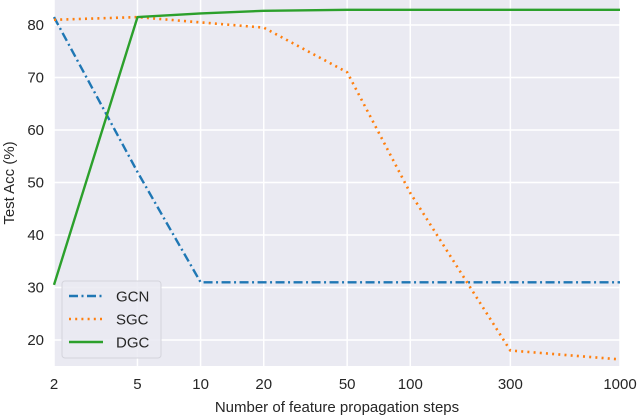 Image resolution: width=640 pixels, height=417 pixels. Describe the element at coordinates (133, 343) in the screenshot. I see `legend-label-dgc: DGC` at that location.